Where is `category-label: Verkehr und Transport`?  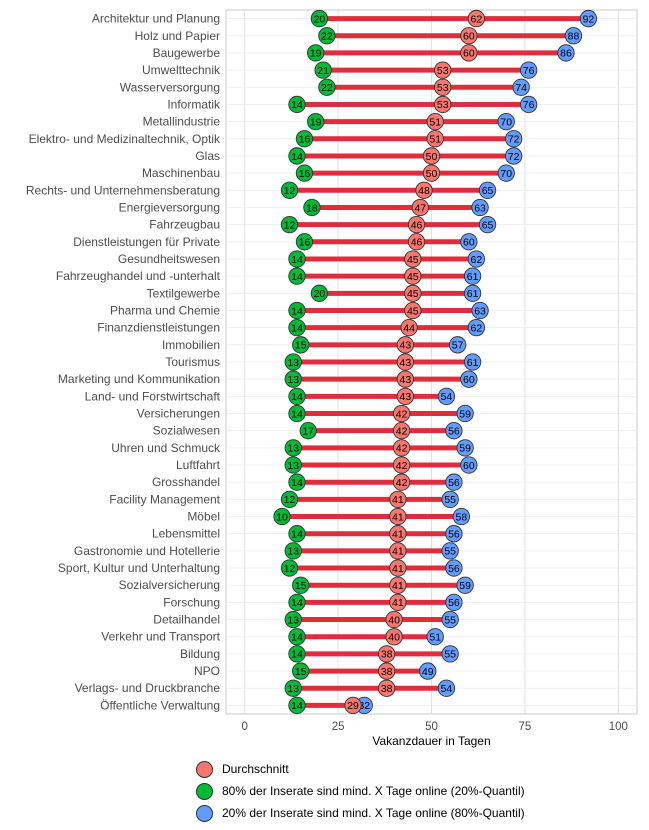 category-label: Verkehr und Transport is located at coordinates (160, 637).